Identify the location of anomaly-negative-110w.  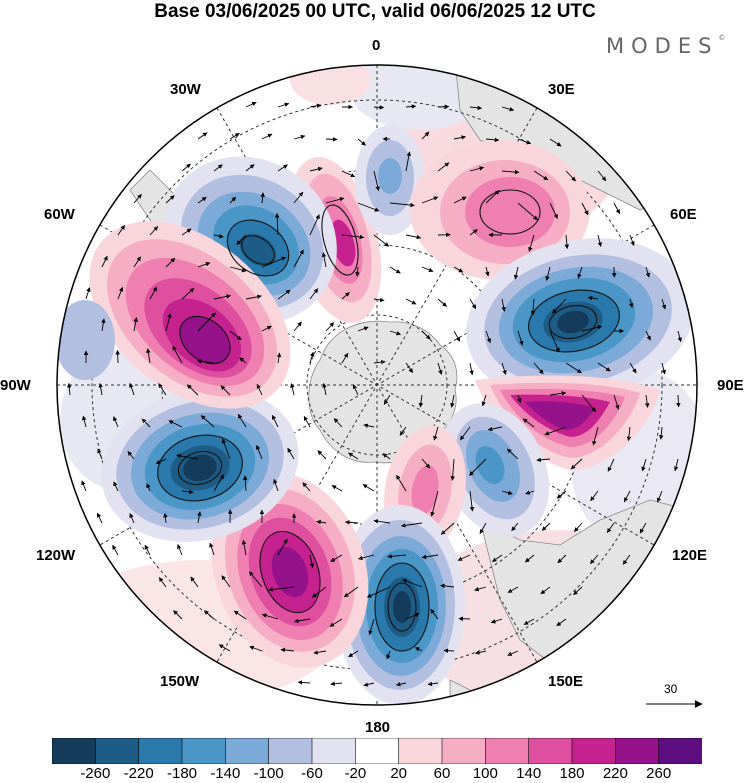
(200, 465).